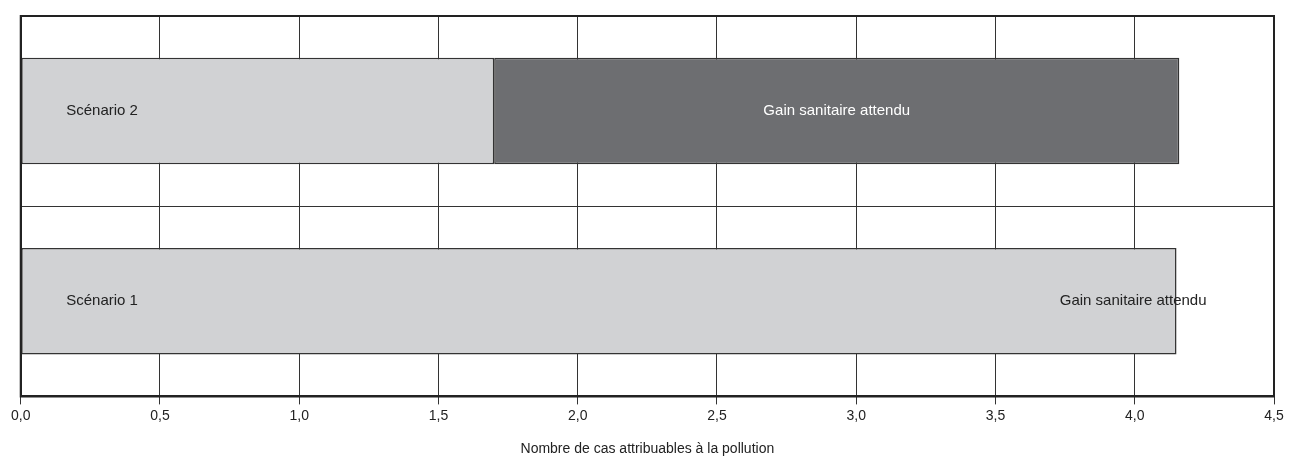 Image resolution: width=1296 pixels, height=474 pixels. What do you see at coordinates (102, 300) in the screenshot?
I see `y-tick-label: Scénario 1` at bounding box center [102, 300].